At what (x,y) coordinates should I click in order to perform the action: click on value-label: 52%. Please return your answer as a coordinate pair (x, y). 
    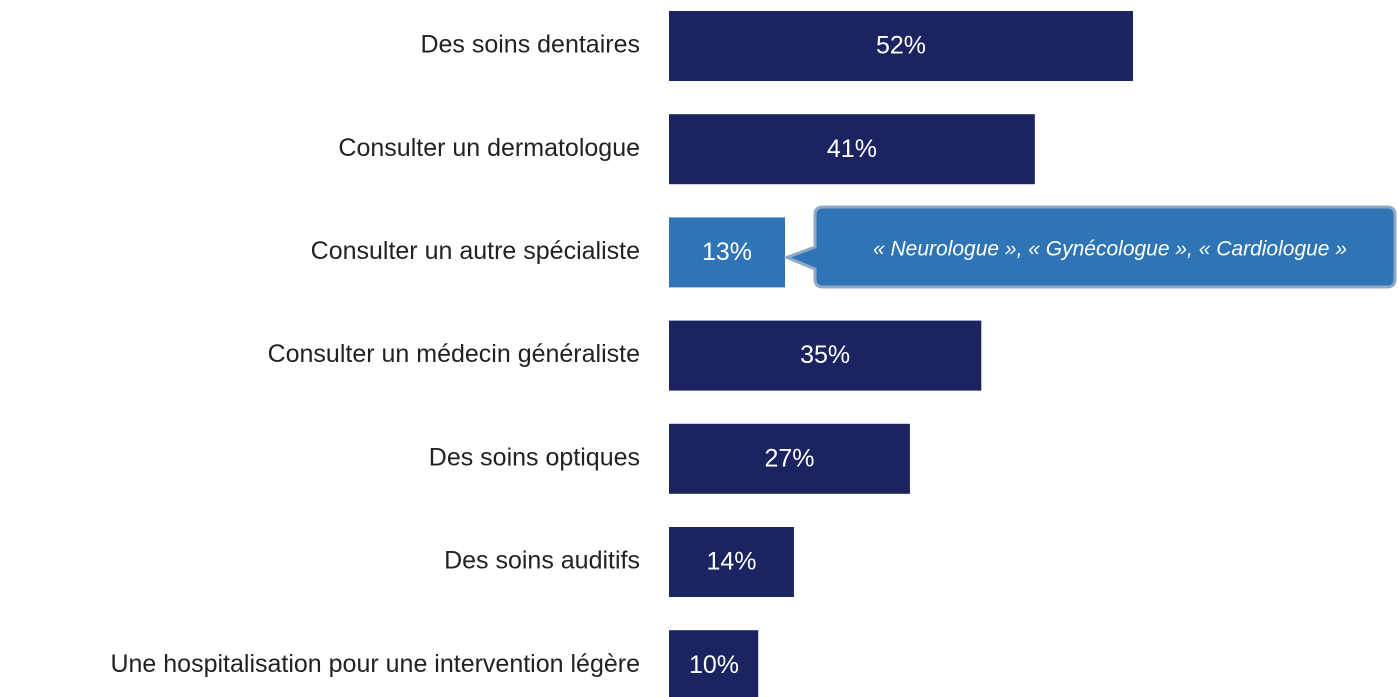
    Looking at the image, I should click on (901, 46).